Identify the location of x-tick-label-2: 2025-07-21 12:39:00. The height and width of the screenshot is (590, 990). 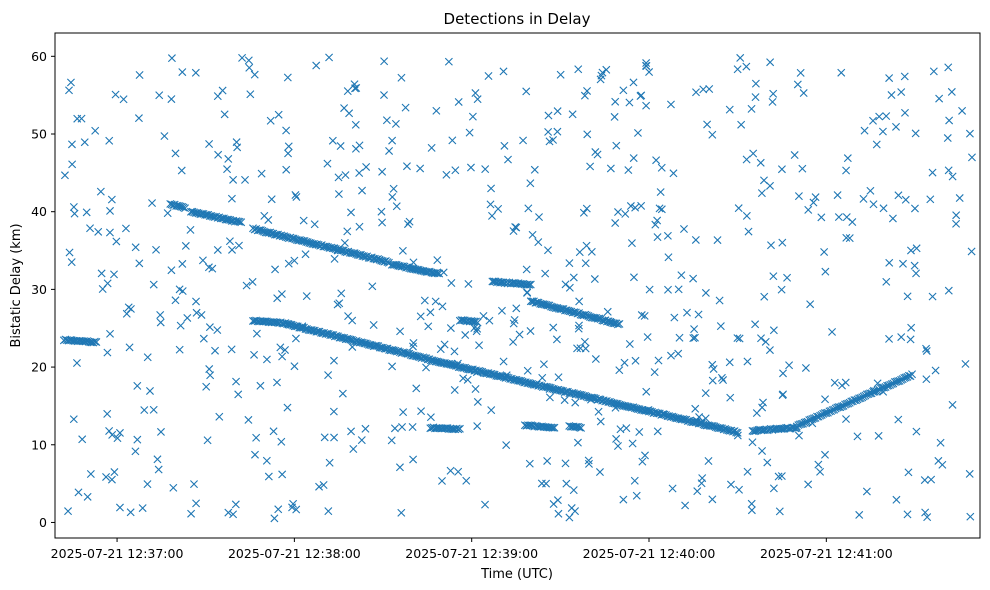
(471, 553).